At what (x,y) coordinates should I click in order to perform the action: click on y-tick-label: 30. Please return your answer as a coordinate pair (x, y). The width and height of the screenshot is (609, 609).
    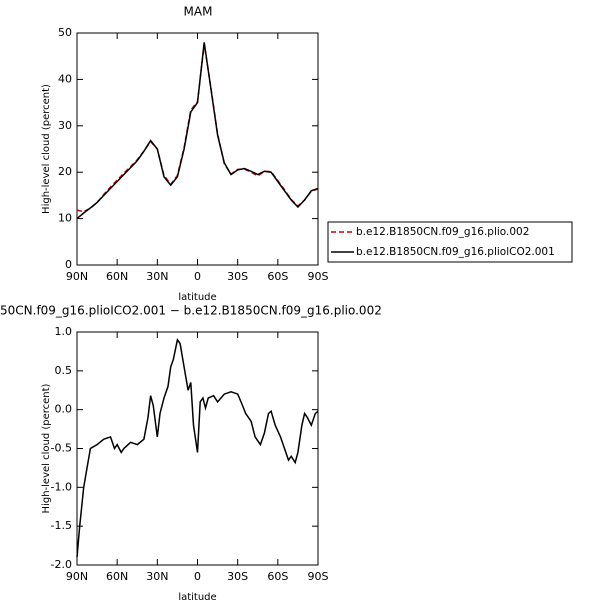
    Looking at the image, I should click on (65, 125).